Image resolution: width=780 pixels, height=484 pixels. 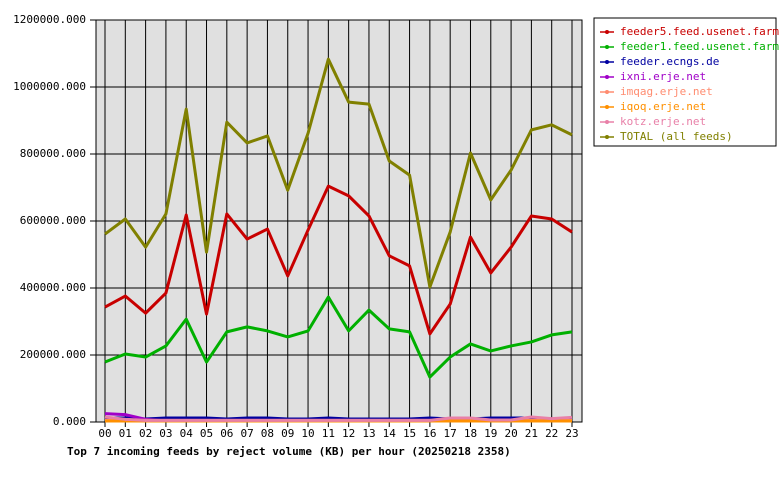 I want to click on x-tick-label: 06, so click(x=226, y=433).